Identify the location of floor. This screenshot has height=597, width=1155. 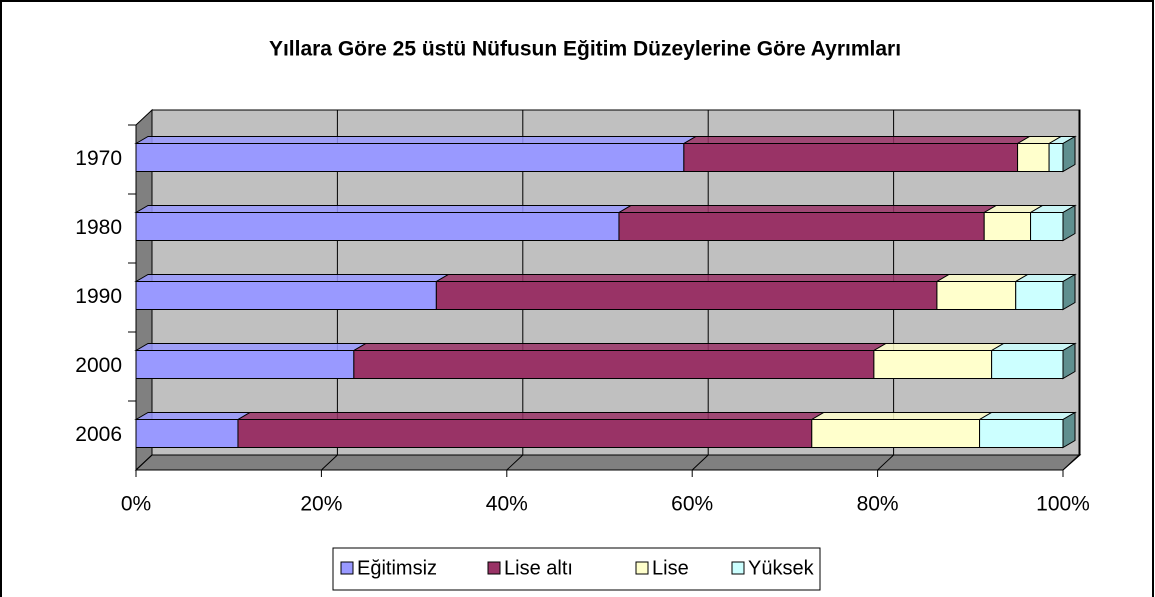
(608, 462).